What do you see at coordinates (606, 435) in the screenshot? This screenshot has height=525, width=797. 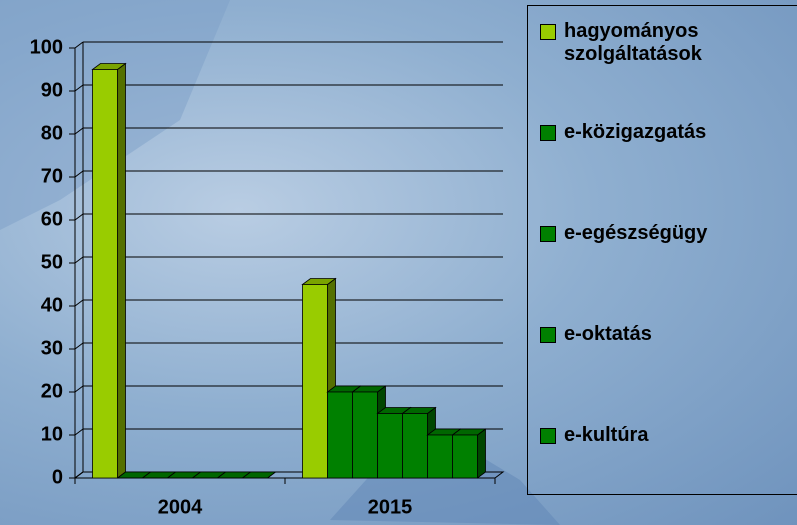 I see `legend-label: e-kultúra` at bounding box center [606, 435].